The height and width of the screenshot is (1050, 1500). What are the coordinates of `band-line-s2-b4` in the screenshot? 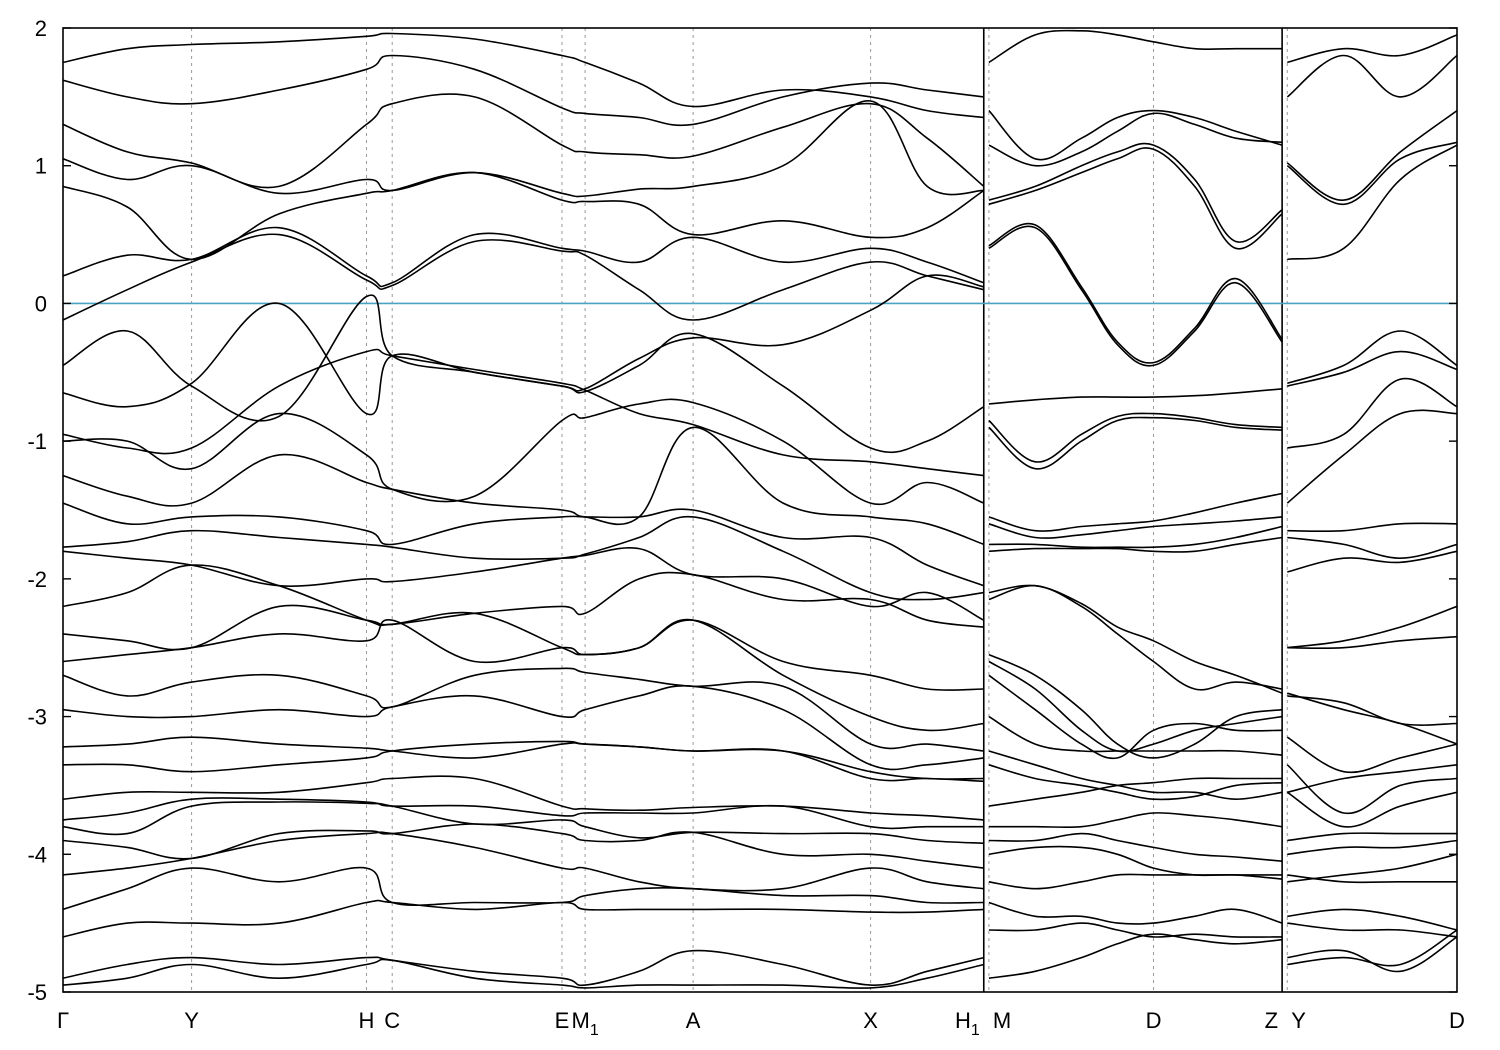 It's located at (1372, 202).